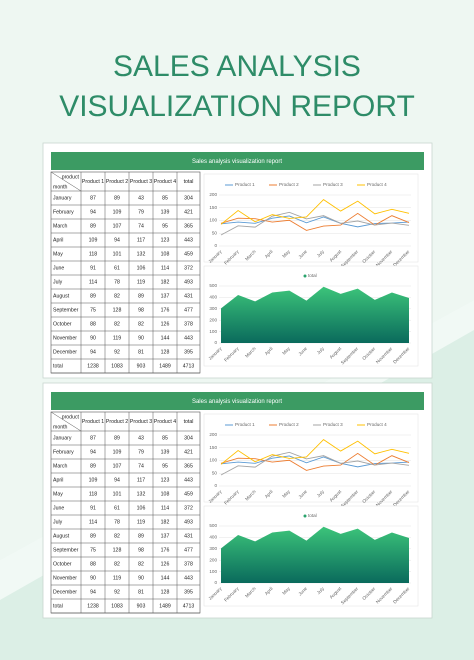 This screenshot has height=660, width=474. What do you see at coordinates (117, 494) in the screenshot?
I see `cell-value: 101` at bounding box center [117, 494].